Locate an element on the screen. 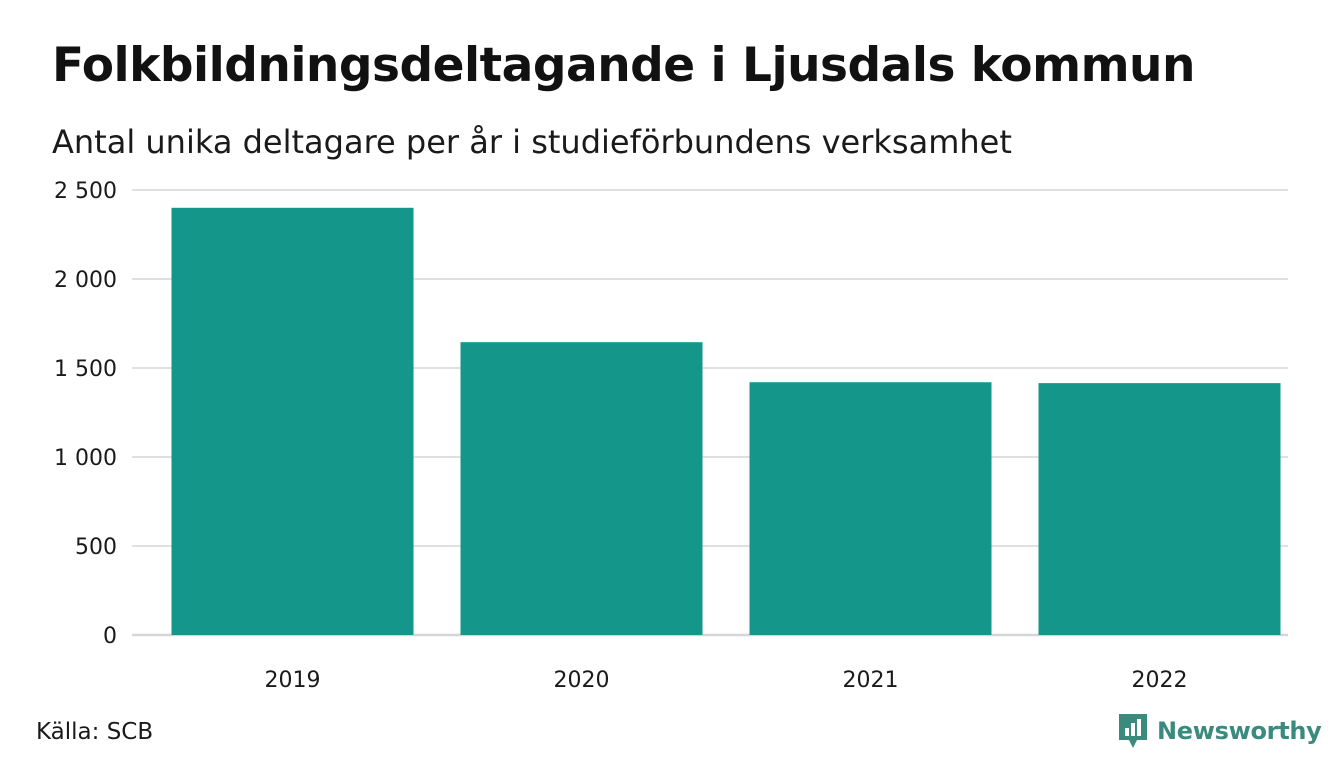 Image resolution: width=1340 pixels, height=780 pixels. bar-2019 is located at coordinates (292, 421).